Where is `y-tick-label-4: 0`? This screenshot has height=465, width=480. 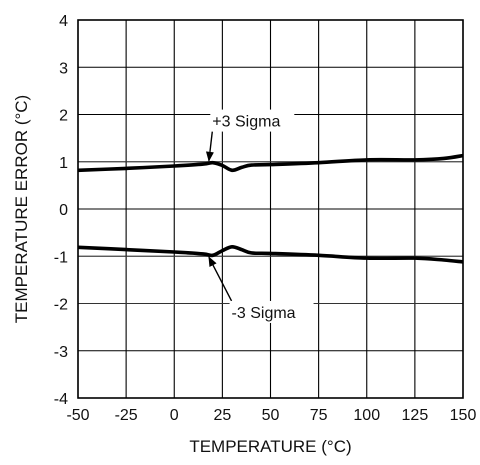
y-tick-label-4: 0 is located at coordinates (63, 210).